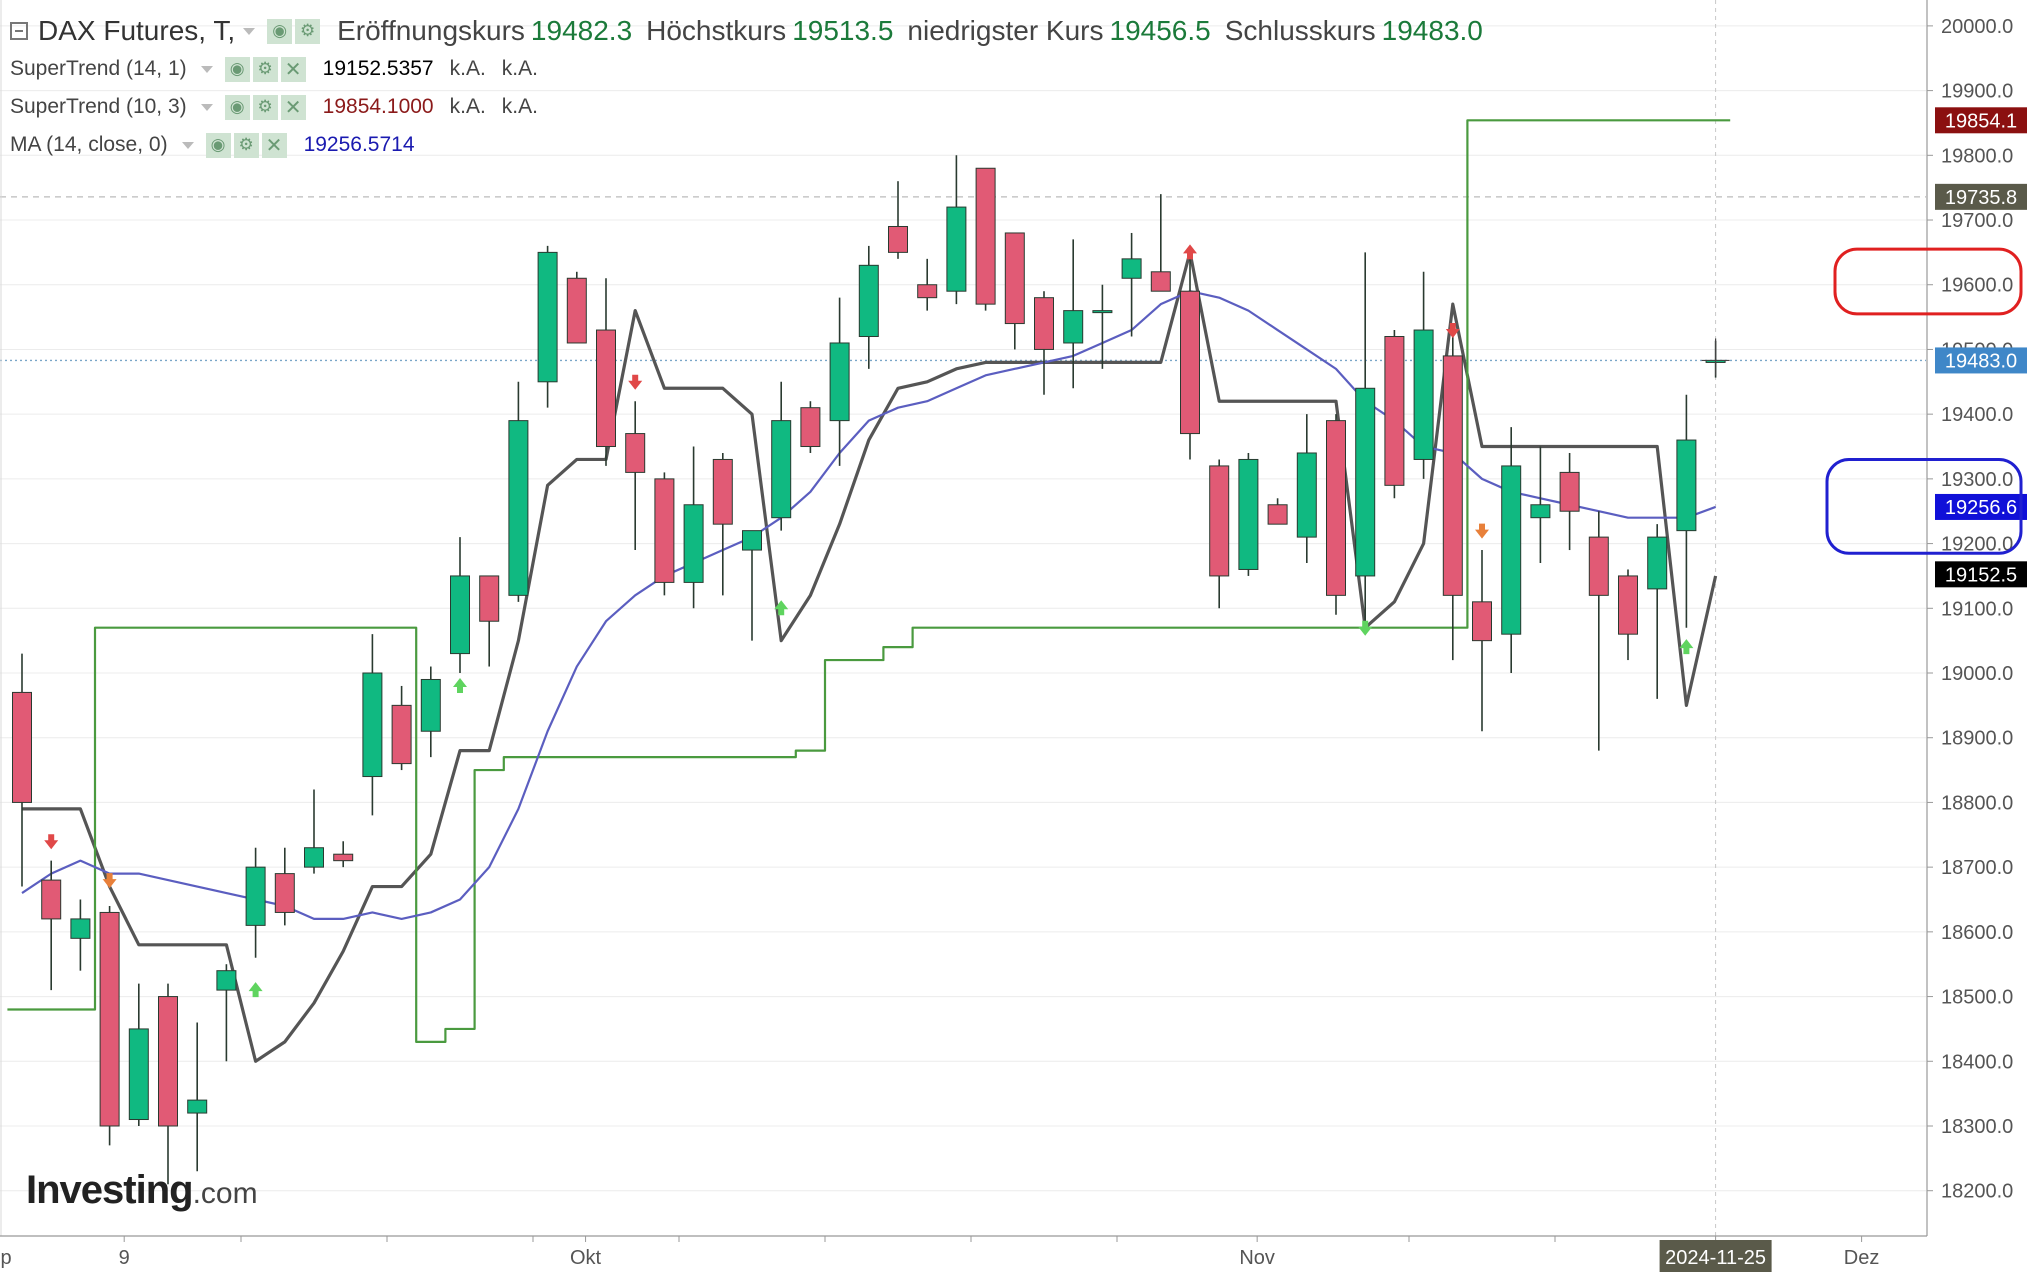 Image resolution: width=2031 pixels, height=1276 pixels. I want to click on price-tag-label: 19483.0, so click(1981, 361).